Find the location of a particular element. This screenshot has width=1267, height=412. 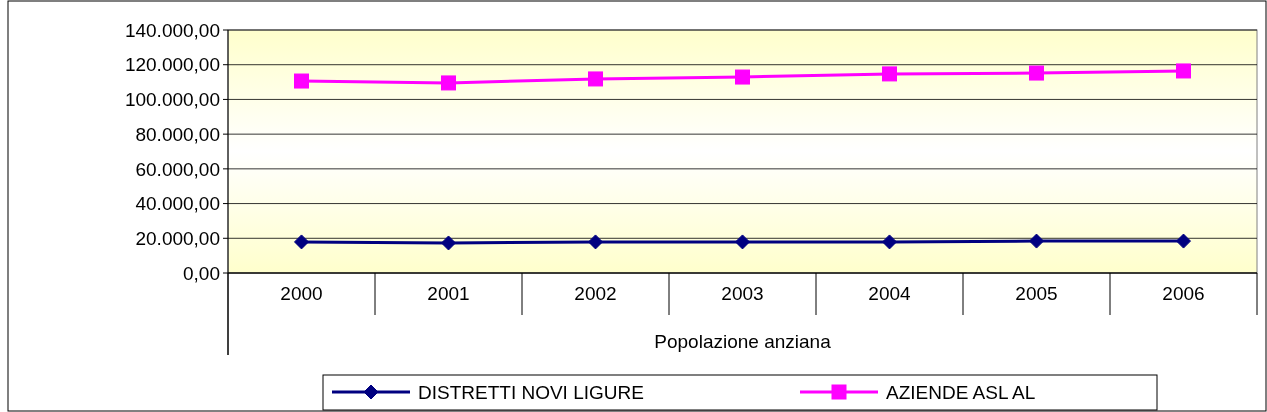

y-tick-label: 140.000,00 is located at coordinates (172, 30).